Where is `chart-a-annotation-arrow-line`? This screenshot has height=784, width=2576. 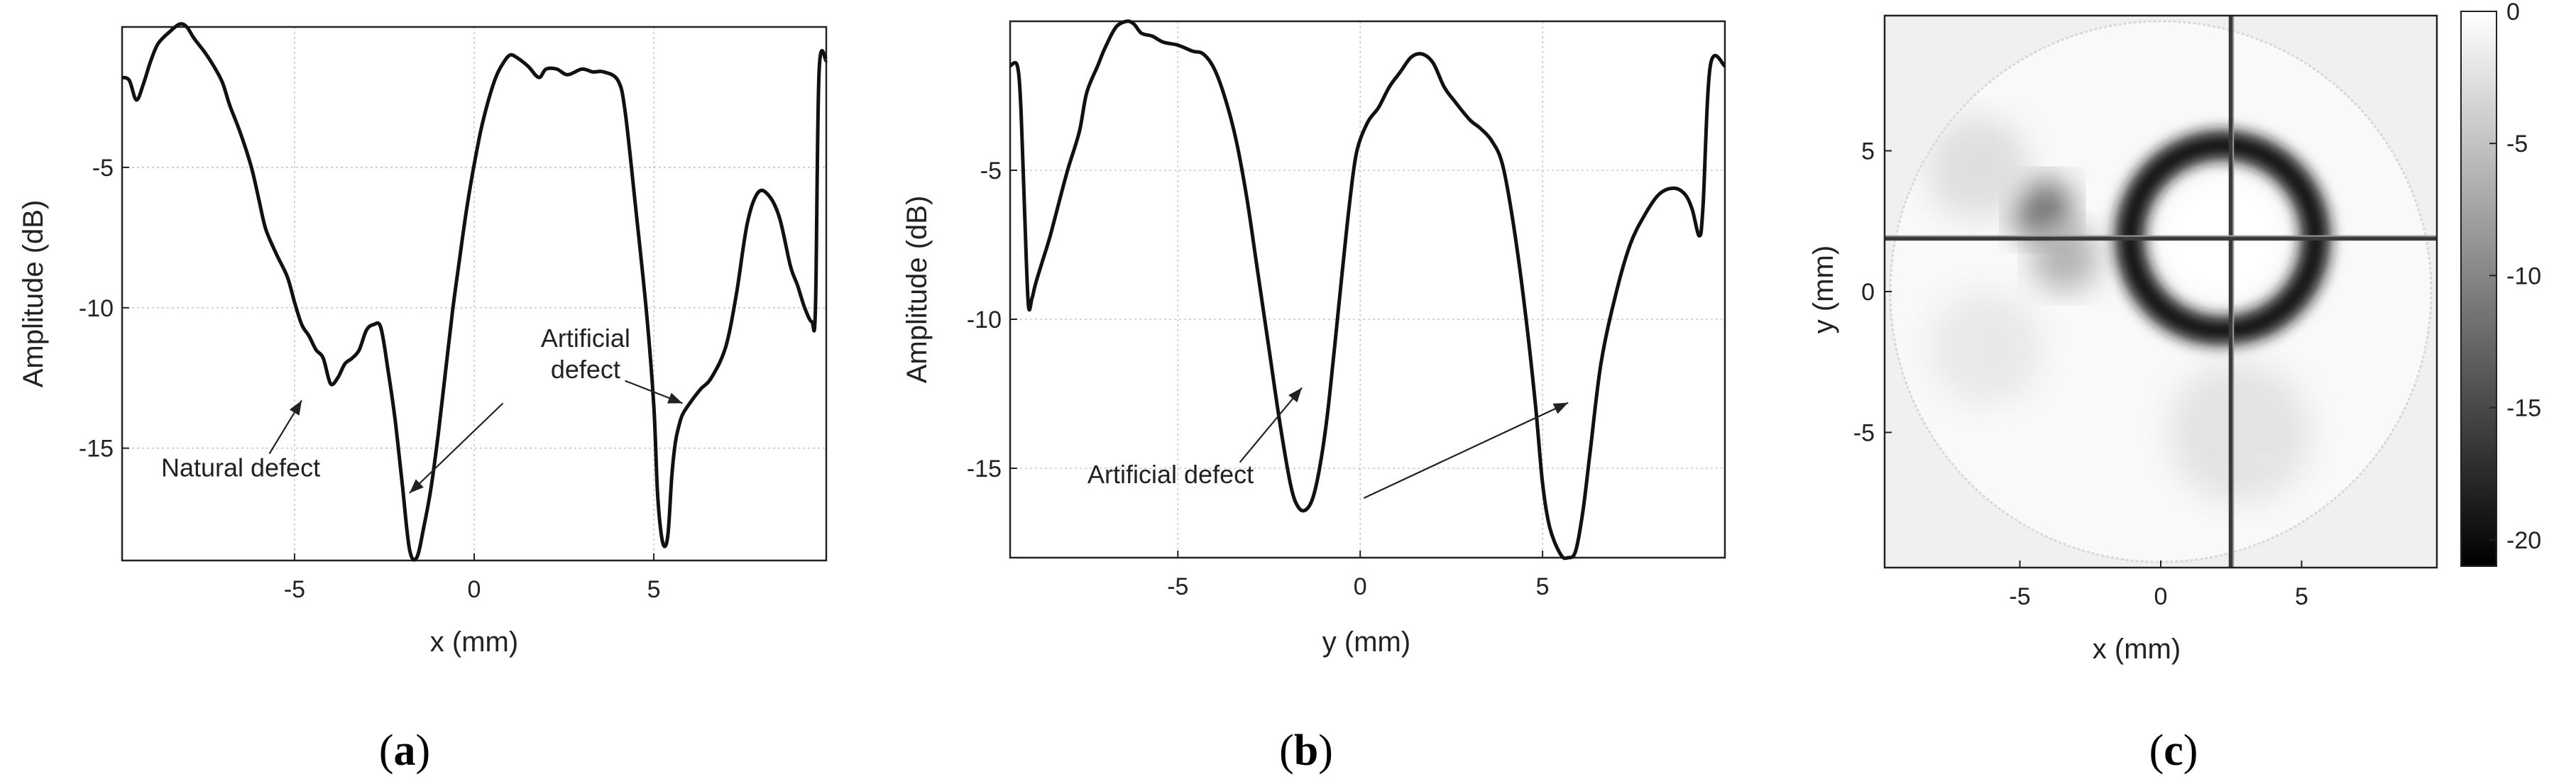 chart-a-annotation-arrow-line is located at coordinates (457, 448).